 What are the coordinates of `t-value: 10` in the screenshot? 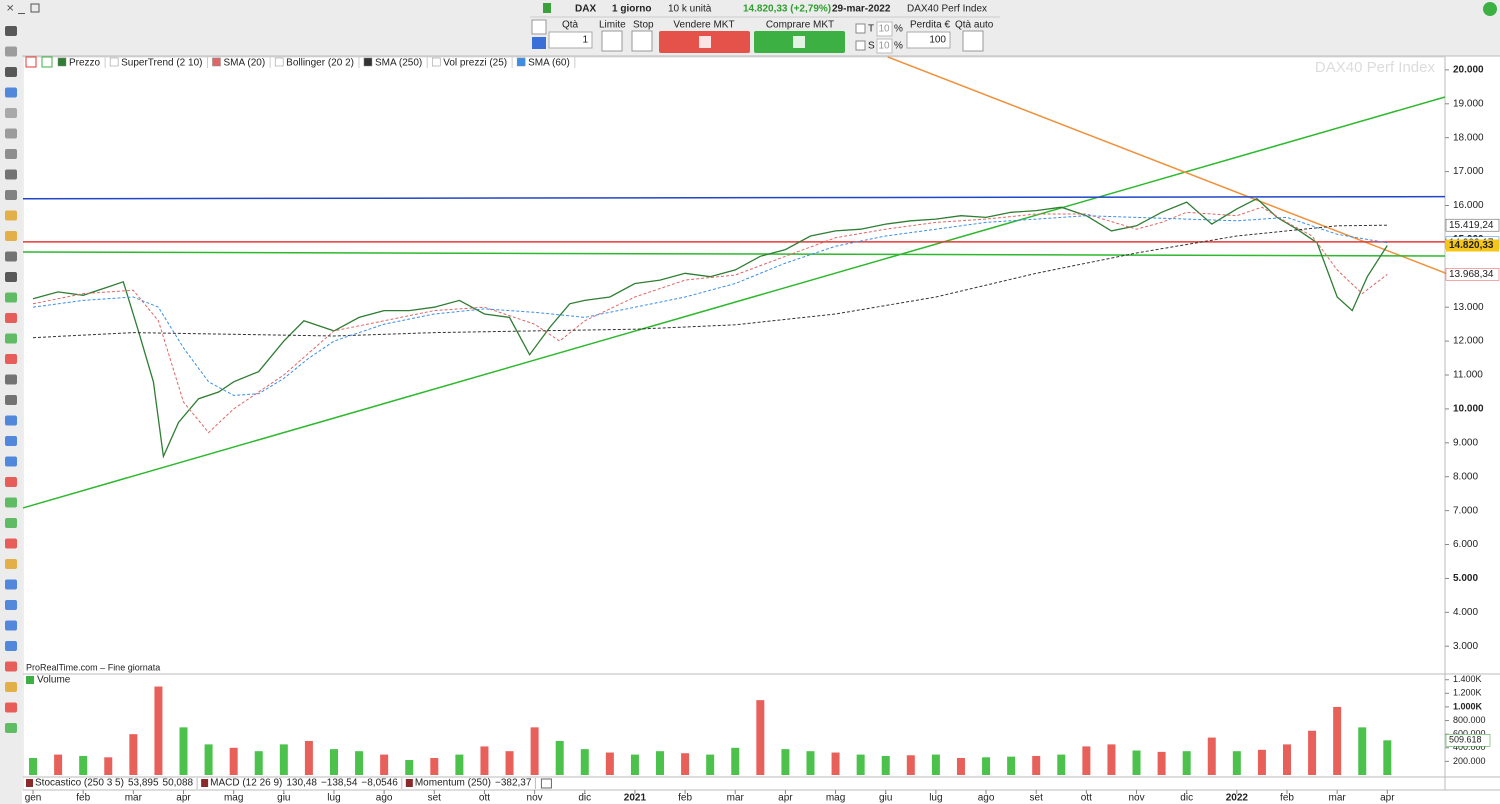 It's located at (884, 29).